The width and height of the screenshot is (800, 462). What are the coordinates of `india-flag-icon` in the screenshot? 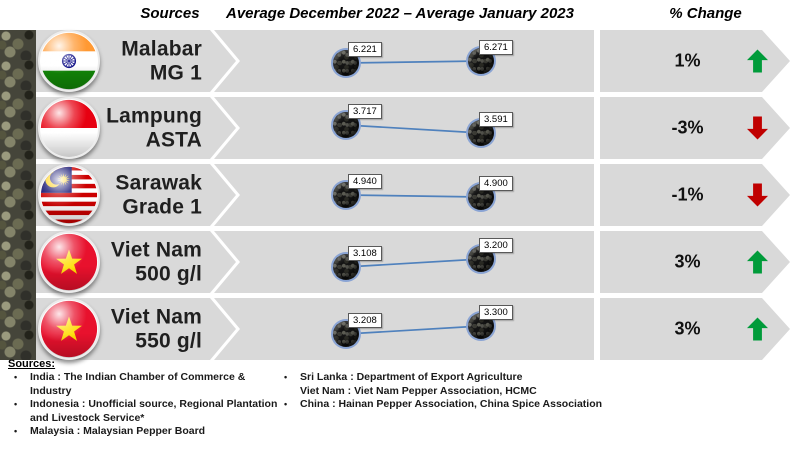 It's located at (69, 61).